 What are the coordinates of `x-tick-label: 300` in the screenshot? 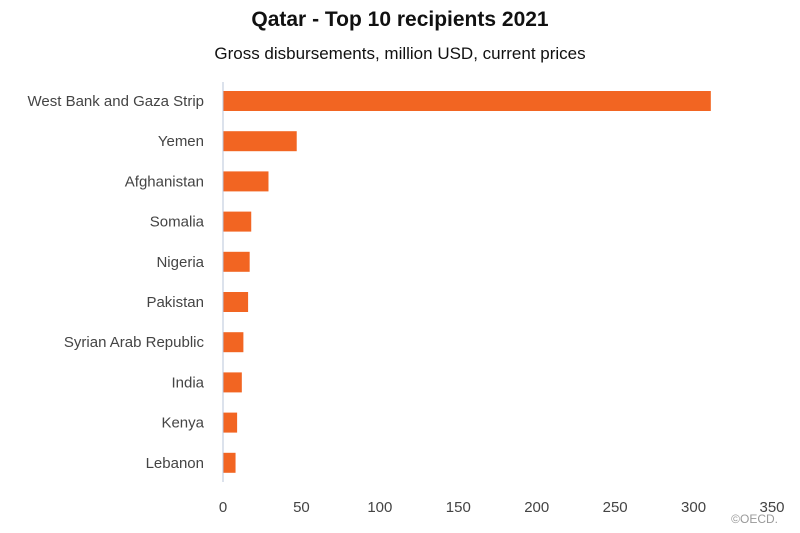 It's located at (693, 507).